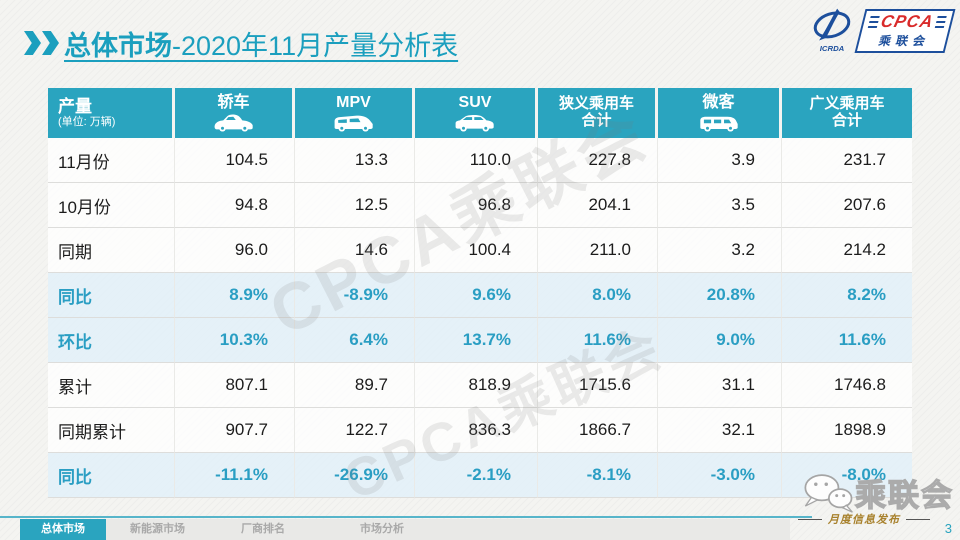  What do you see at coordinates (598, 205) in the screenshot?
I see `table-cell: 204.1` at bounding box center [598, 205].